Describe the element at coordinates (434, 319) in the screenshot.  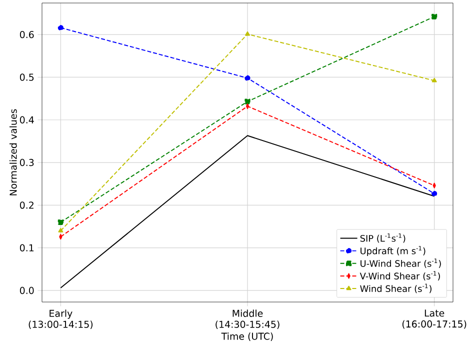
I see `x-tick-label: Late (16:00-17:15)` at that location.